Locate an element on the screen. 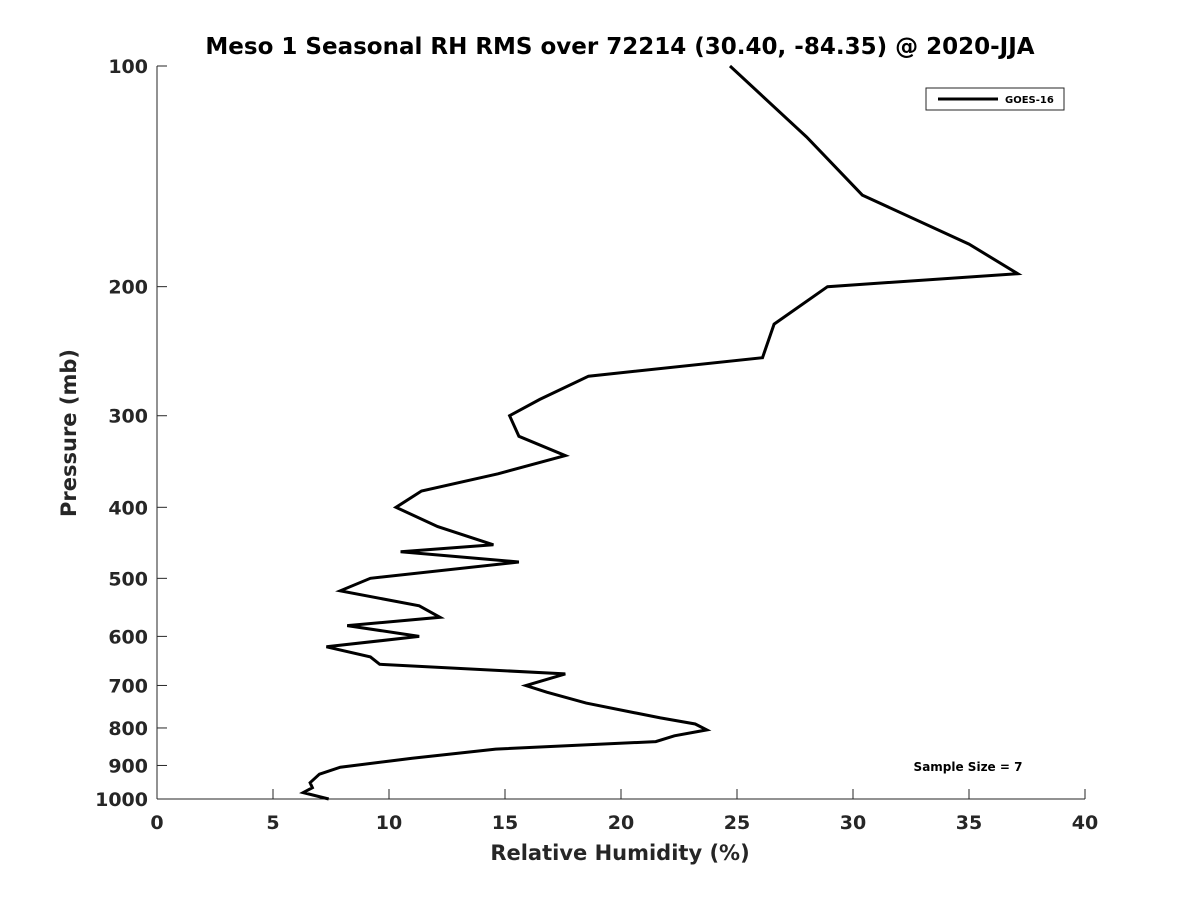 The height and width of the screenshot is (900, 1200). y-tick-label: 100 is located at coordinates (128, 67).